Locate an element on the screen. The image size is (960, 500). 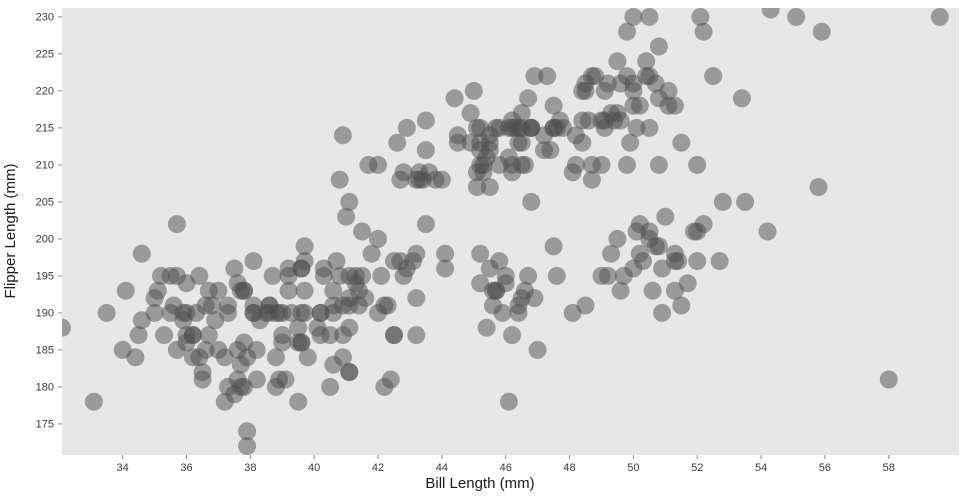
y-tick-label: 185 is located at coordinates (45, 350).